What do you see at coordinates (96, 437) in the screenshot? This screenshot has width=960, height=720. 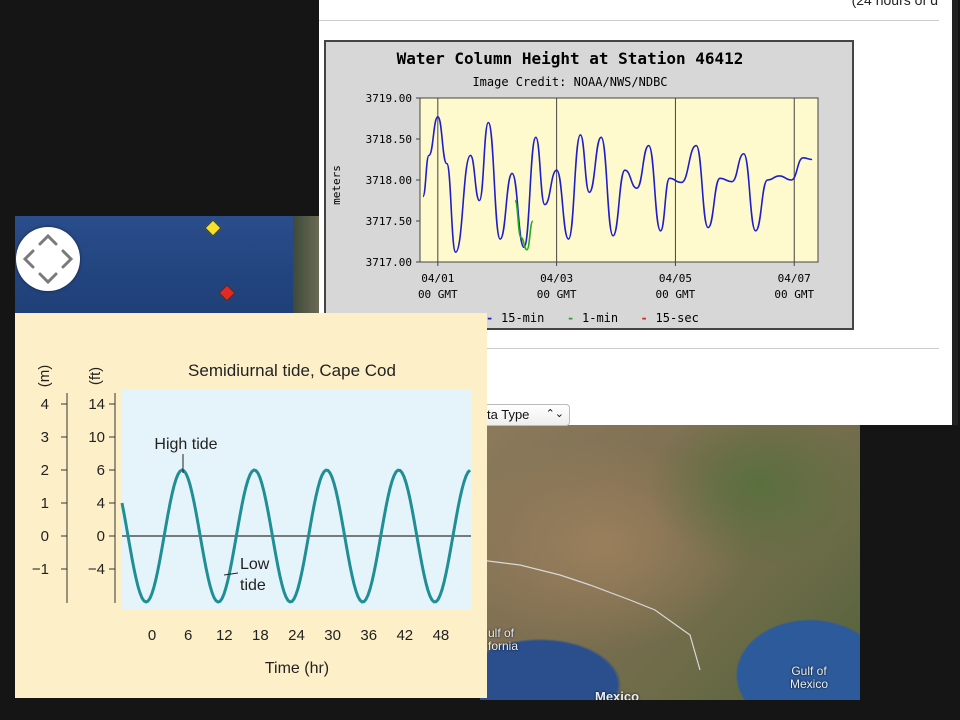 I see `tide-ft-tick-label: 10` at bounding box center [96, 437].